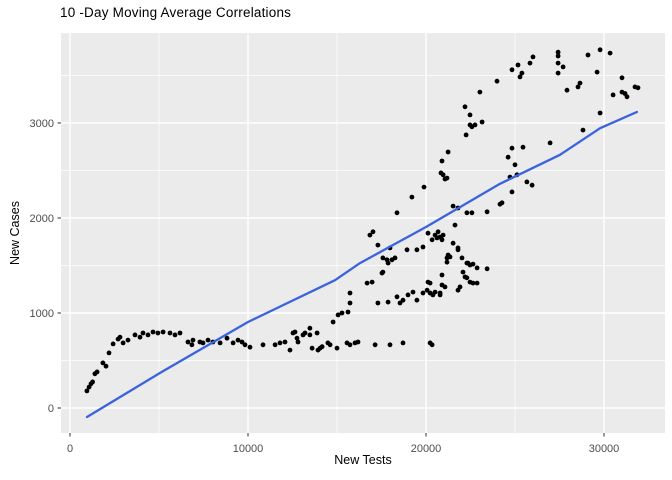 This screenshot has width=672, height=480. I want to click on y-tick-label: 0, so click(51, 409).